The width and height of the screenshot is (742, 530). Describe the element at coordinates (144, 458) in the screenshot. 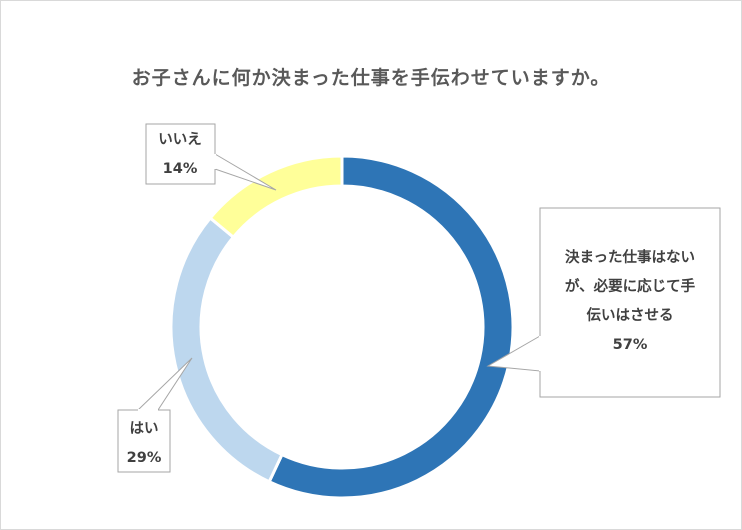

I see `data-label-pct: 29%` at that location.